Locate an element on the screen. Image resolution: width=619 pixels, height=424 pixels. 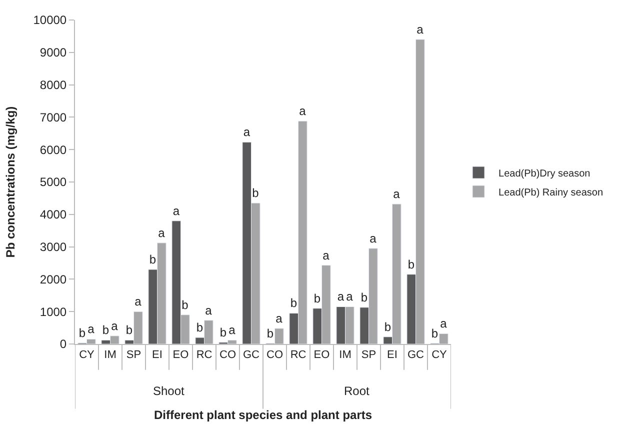
y-tick-label: 7000 is located at coordinates (53, 117).